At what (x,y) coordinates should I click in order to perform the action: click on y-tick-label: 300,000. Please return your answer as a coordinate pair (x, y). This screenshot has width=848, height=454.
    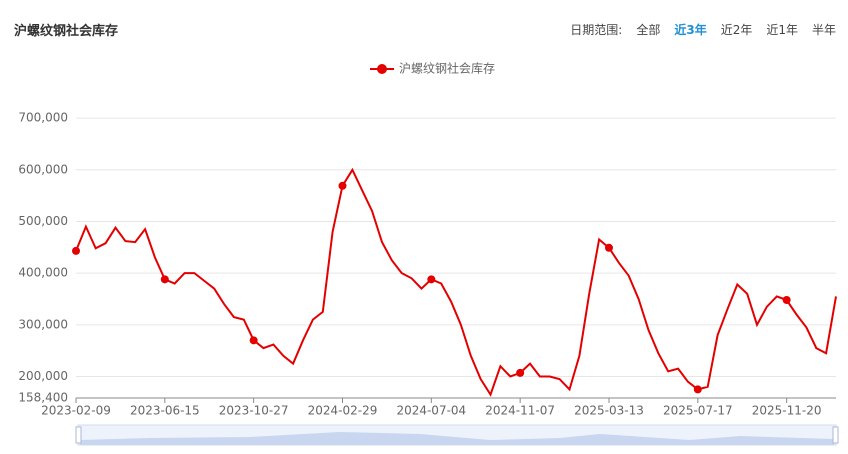
    Looking at the image, I should click on (43, 324).